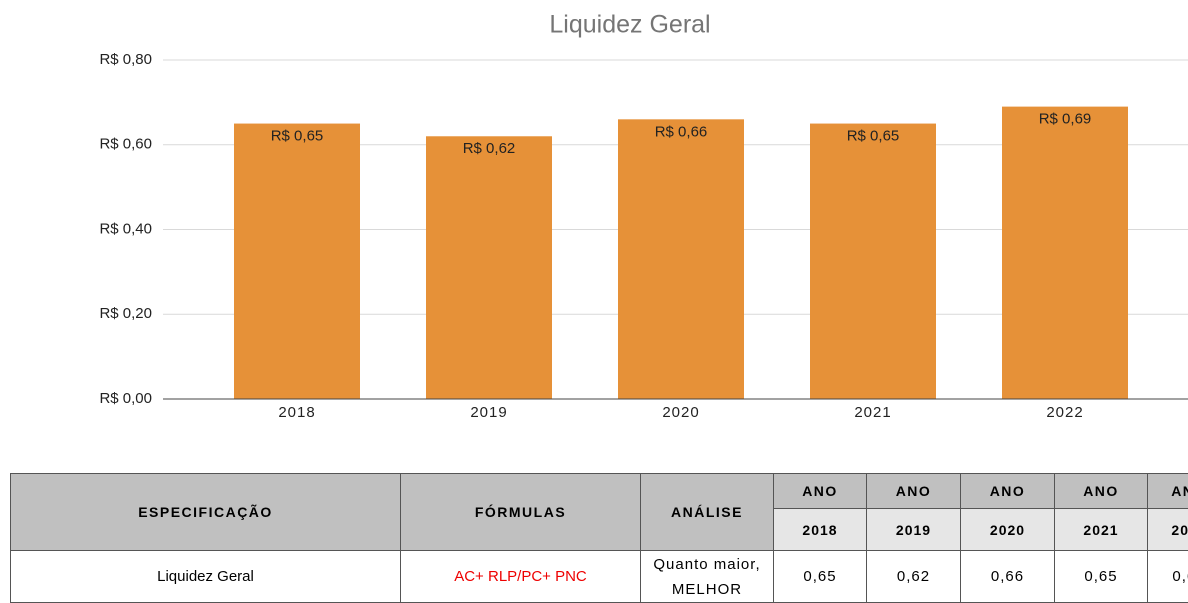 The image size is (1188, 603). What do you see at coordinates (489, 148) in the screenshot?
I see `data-label: R$ 0,62` at bounding box center [489, 148].